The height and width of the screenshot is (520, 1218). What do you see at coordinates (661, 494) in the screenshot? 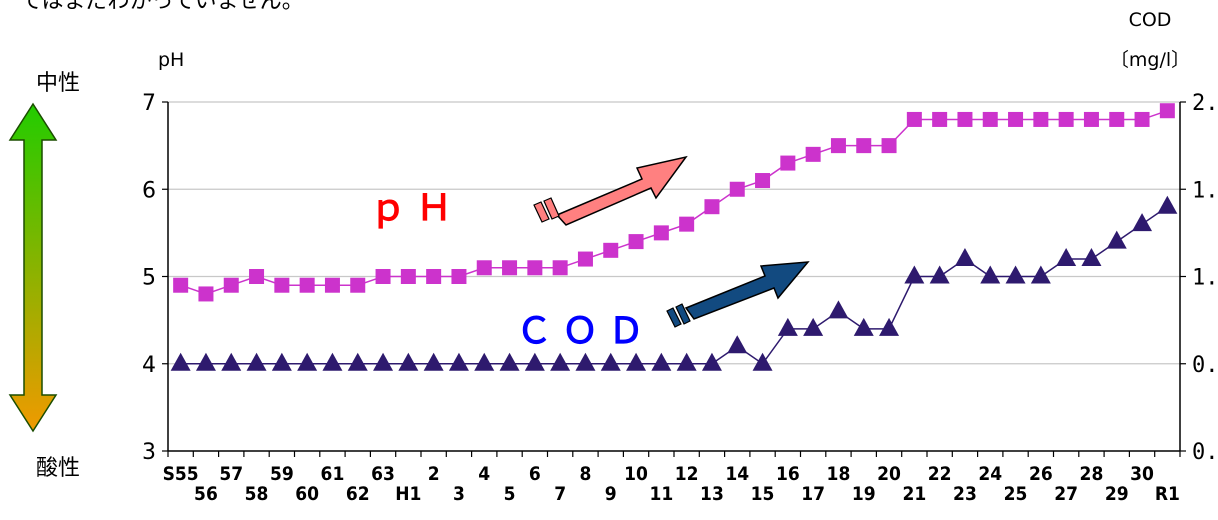
I see `x-tick-label: 11` at bounding box center [661, 494].